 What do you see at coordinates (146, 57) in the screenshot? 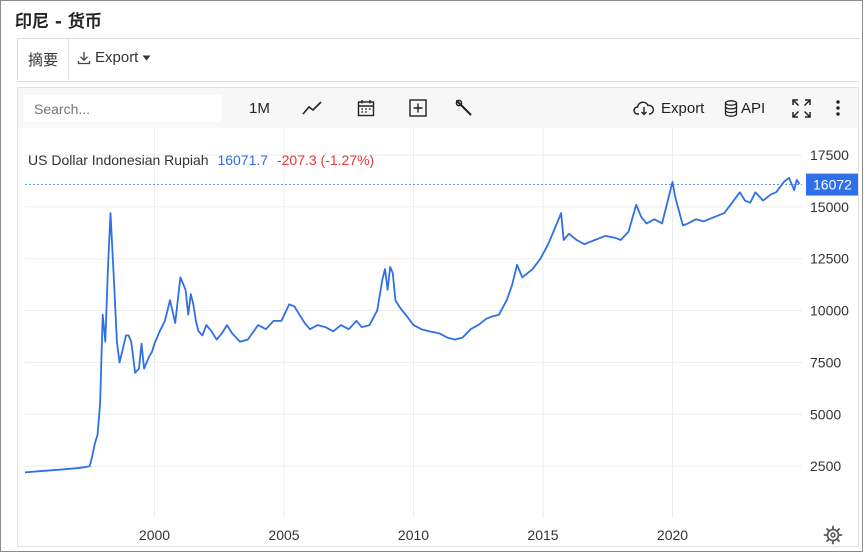
I see `caret-down-icon` at bounding box center [146, 57].